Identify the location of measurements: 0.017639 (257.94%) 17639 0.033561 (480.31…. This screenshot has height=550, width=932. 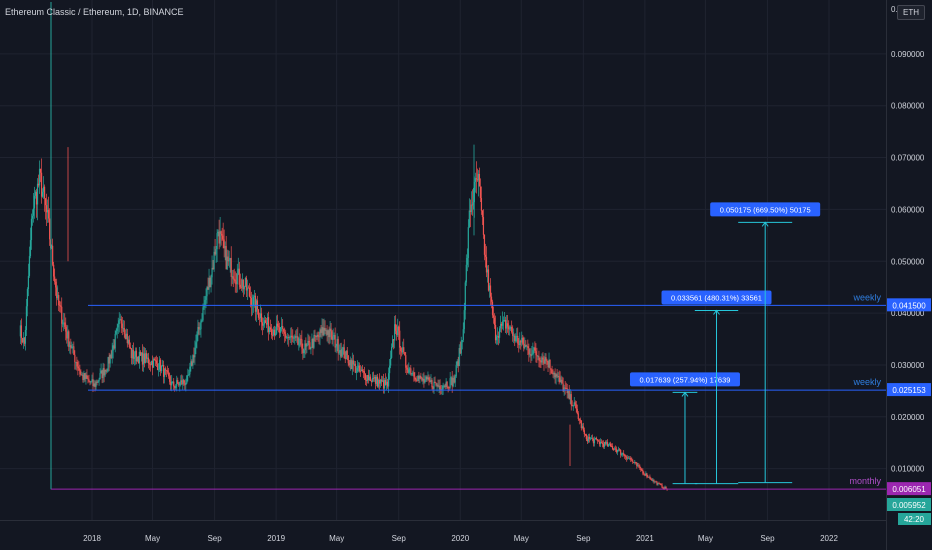
(725, 343).